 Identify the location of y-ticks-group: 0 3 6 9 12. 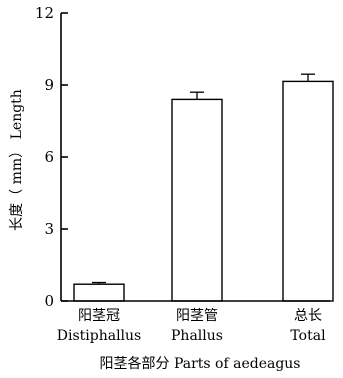
(51, 157).